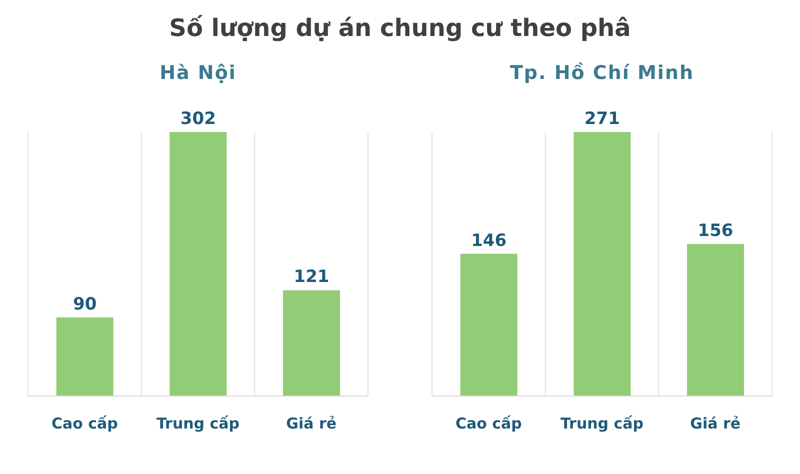 This screenshot has width=800, height=474. Describe the element at coordinates (489, 240) in the screenshot. I see `data-label: 146` at that location.